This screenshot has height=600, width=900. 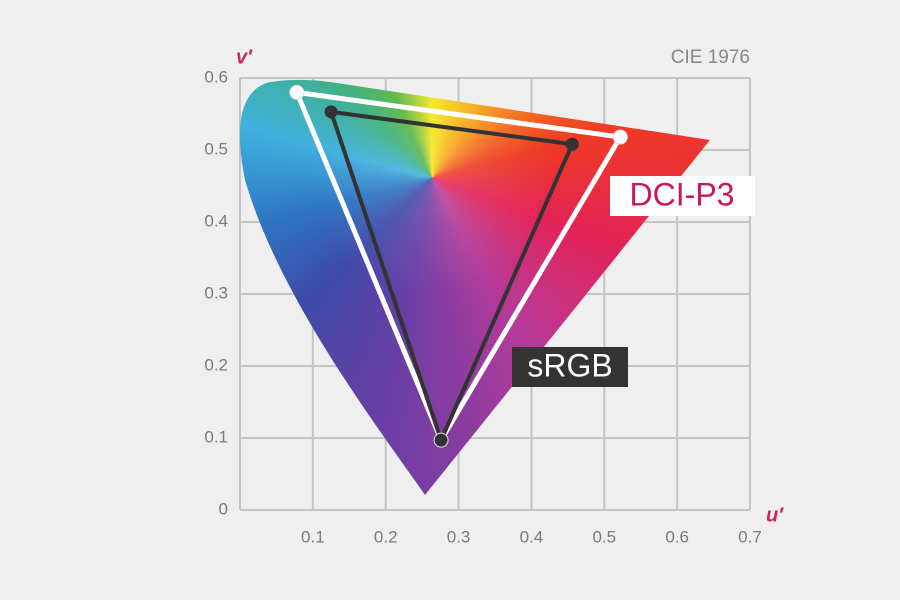 I want to click on y-tick-label: 0.5, so click(x=216, y=148).